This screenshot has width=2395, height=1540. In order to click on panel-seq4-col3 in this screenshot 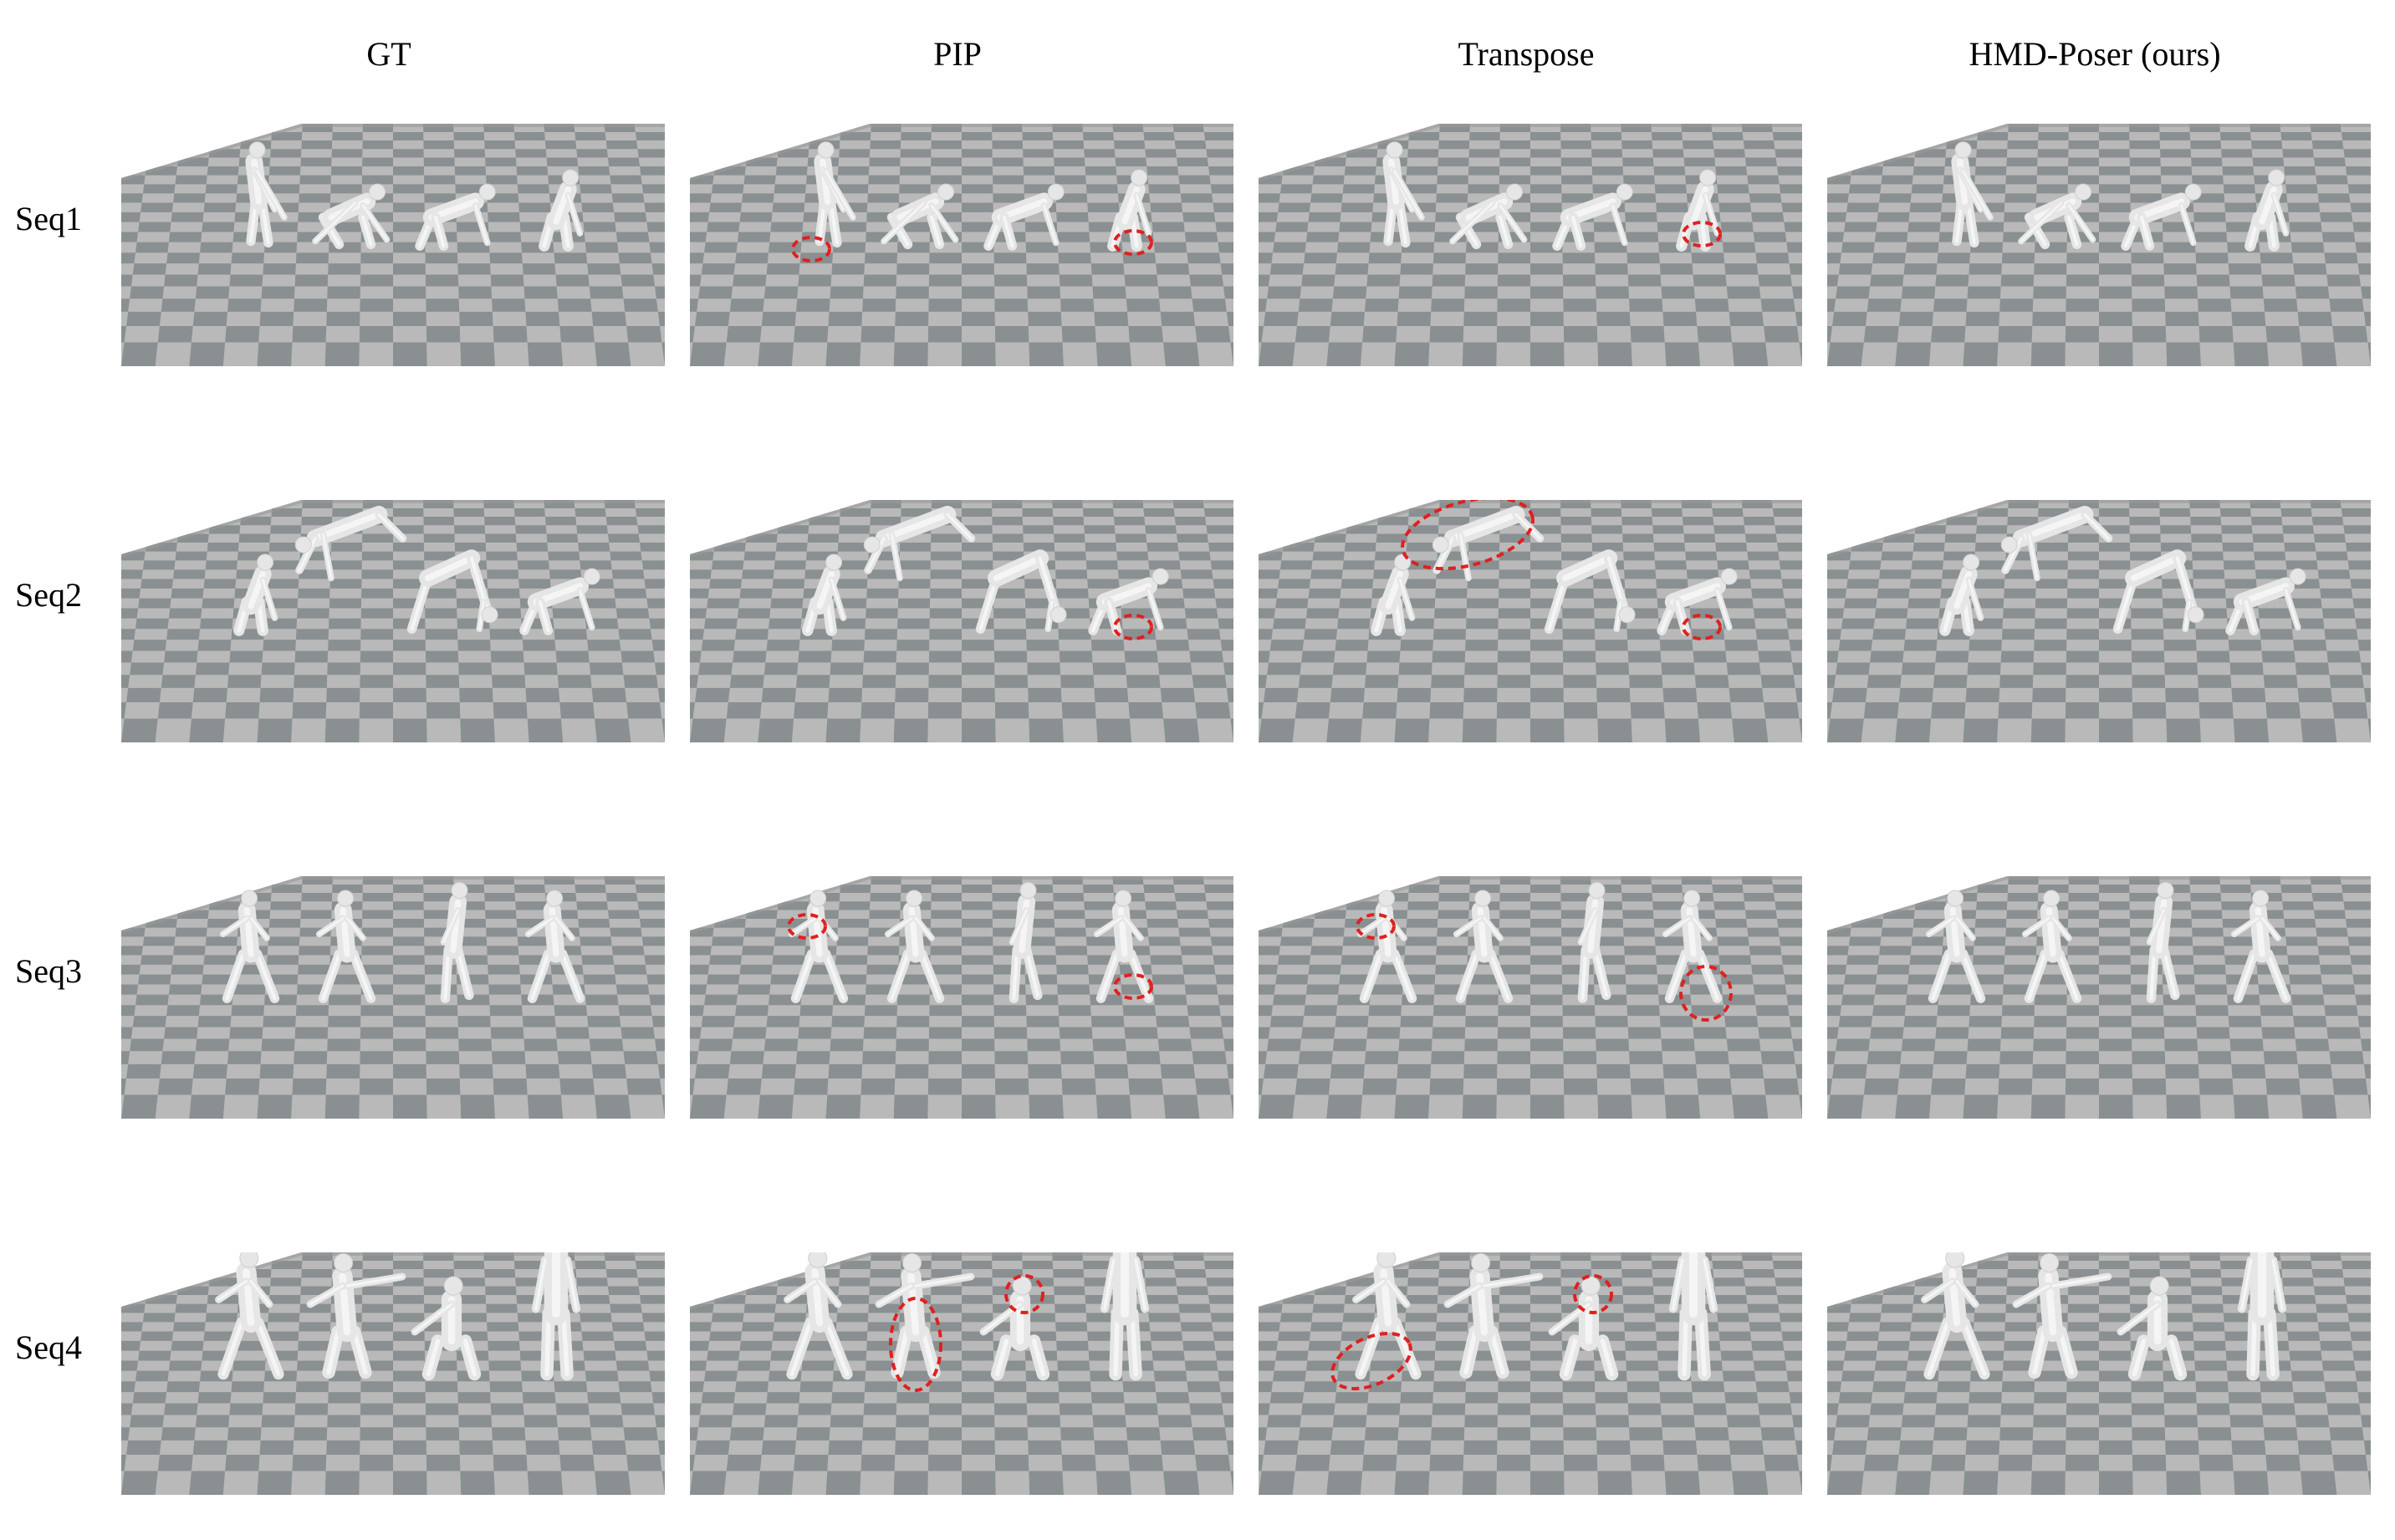, I will do `click(2099, 1374)`.